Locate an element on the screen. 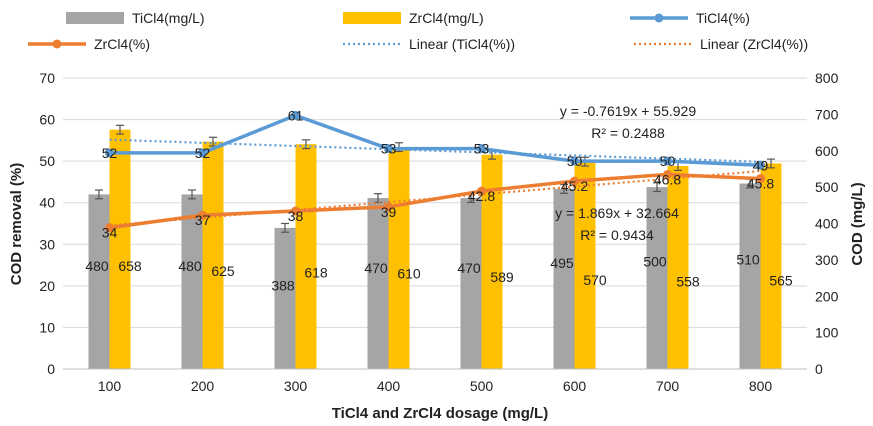 The width and height of the screenshot is (873, 426). bar-data-label: 625 is located at coordinates (223, 271).